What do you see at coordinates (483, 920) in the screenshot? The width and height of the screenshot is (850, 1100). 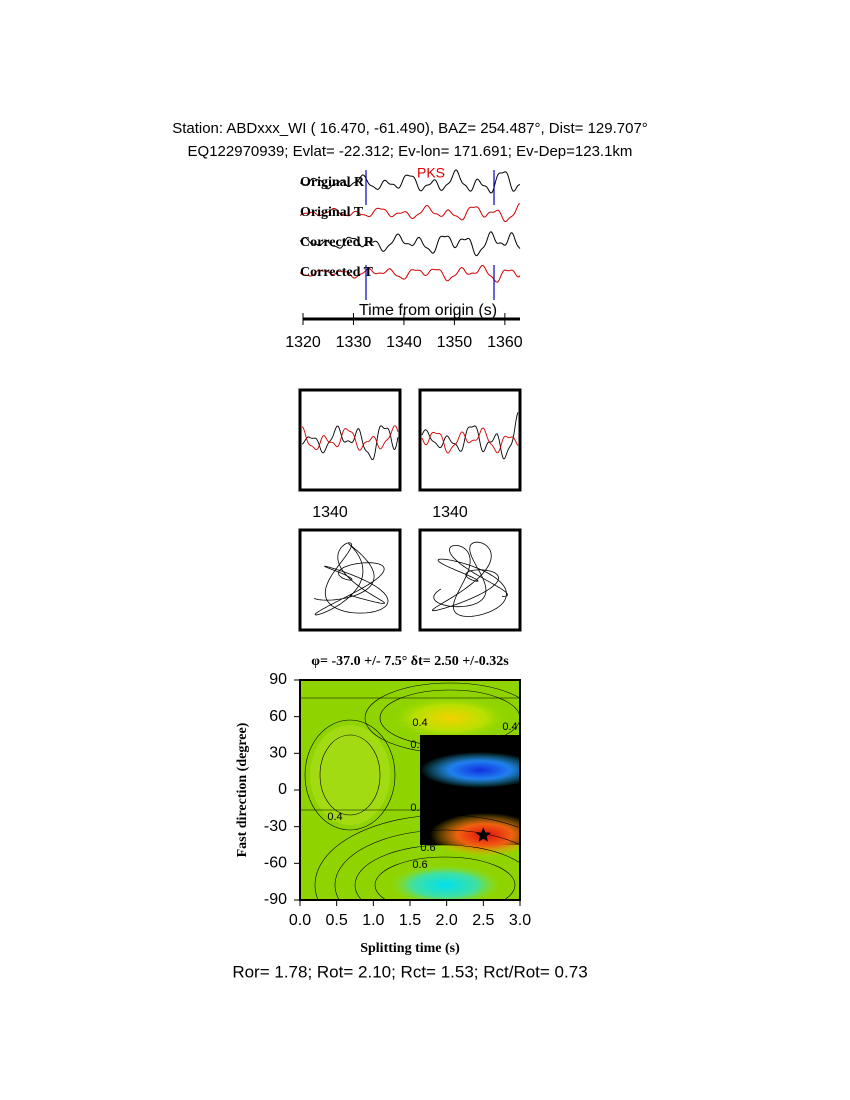 I see `x-tick-label: 2.5` at bounding box center [483, 920].